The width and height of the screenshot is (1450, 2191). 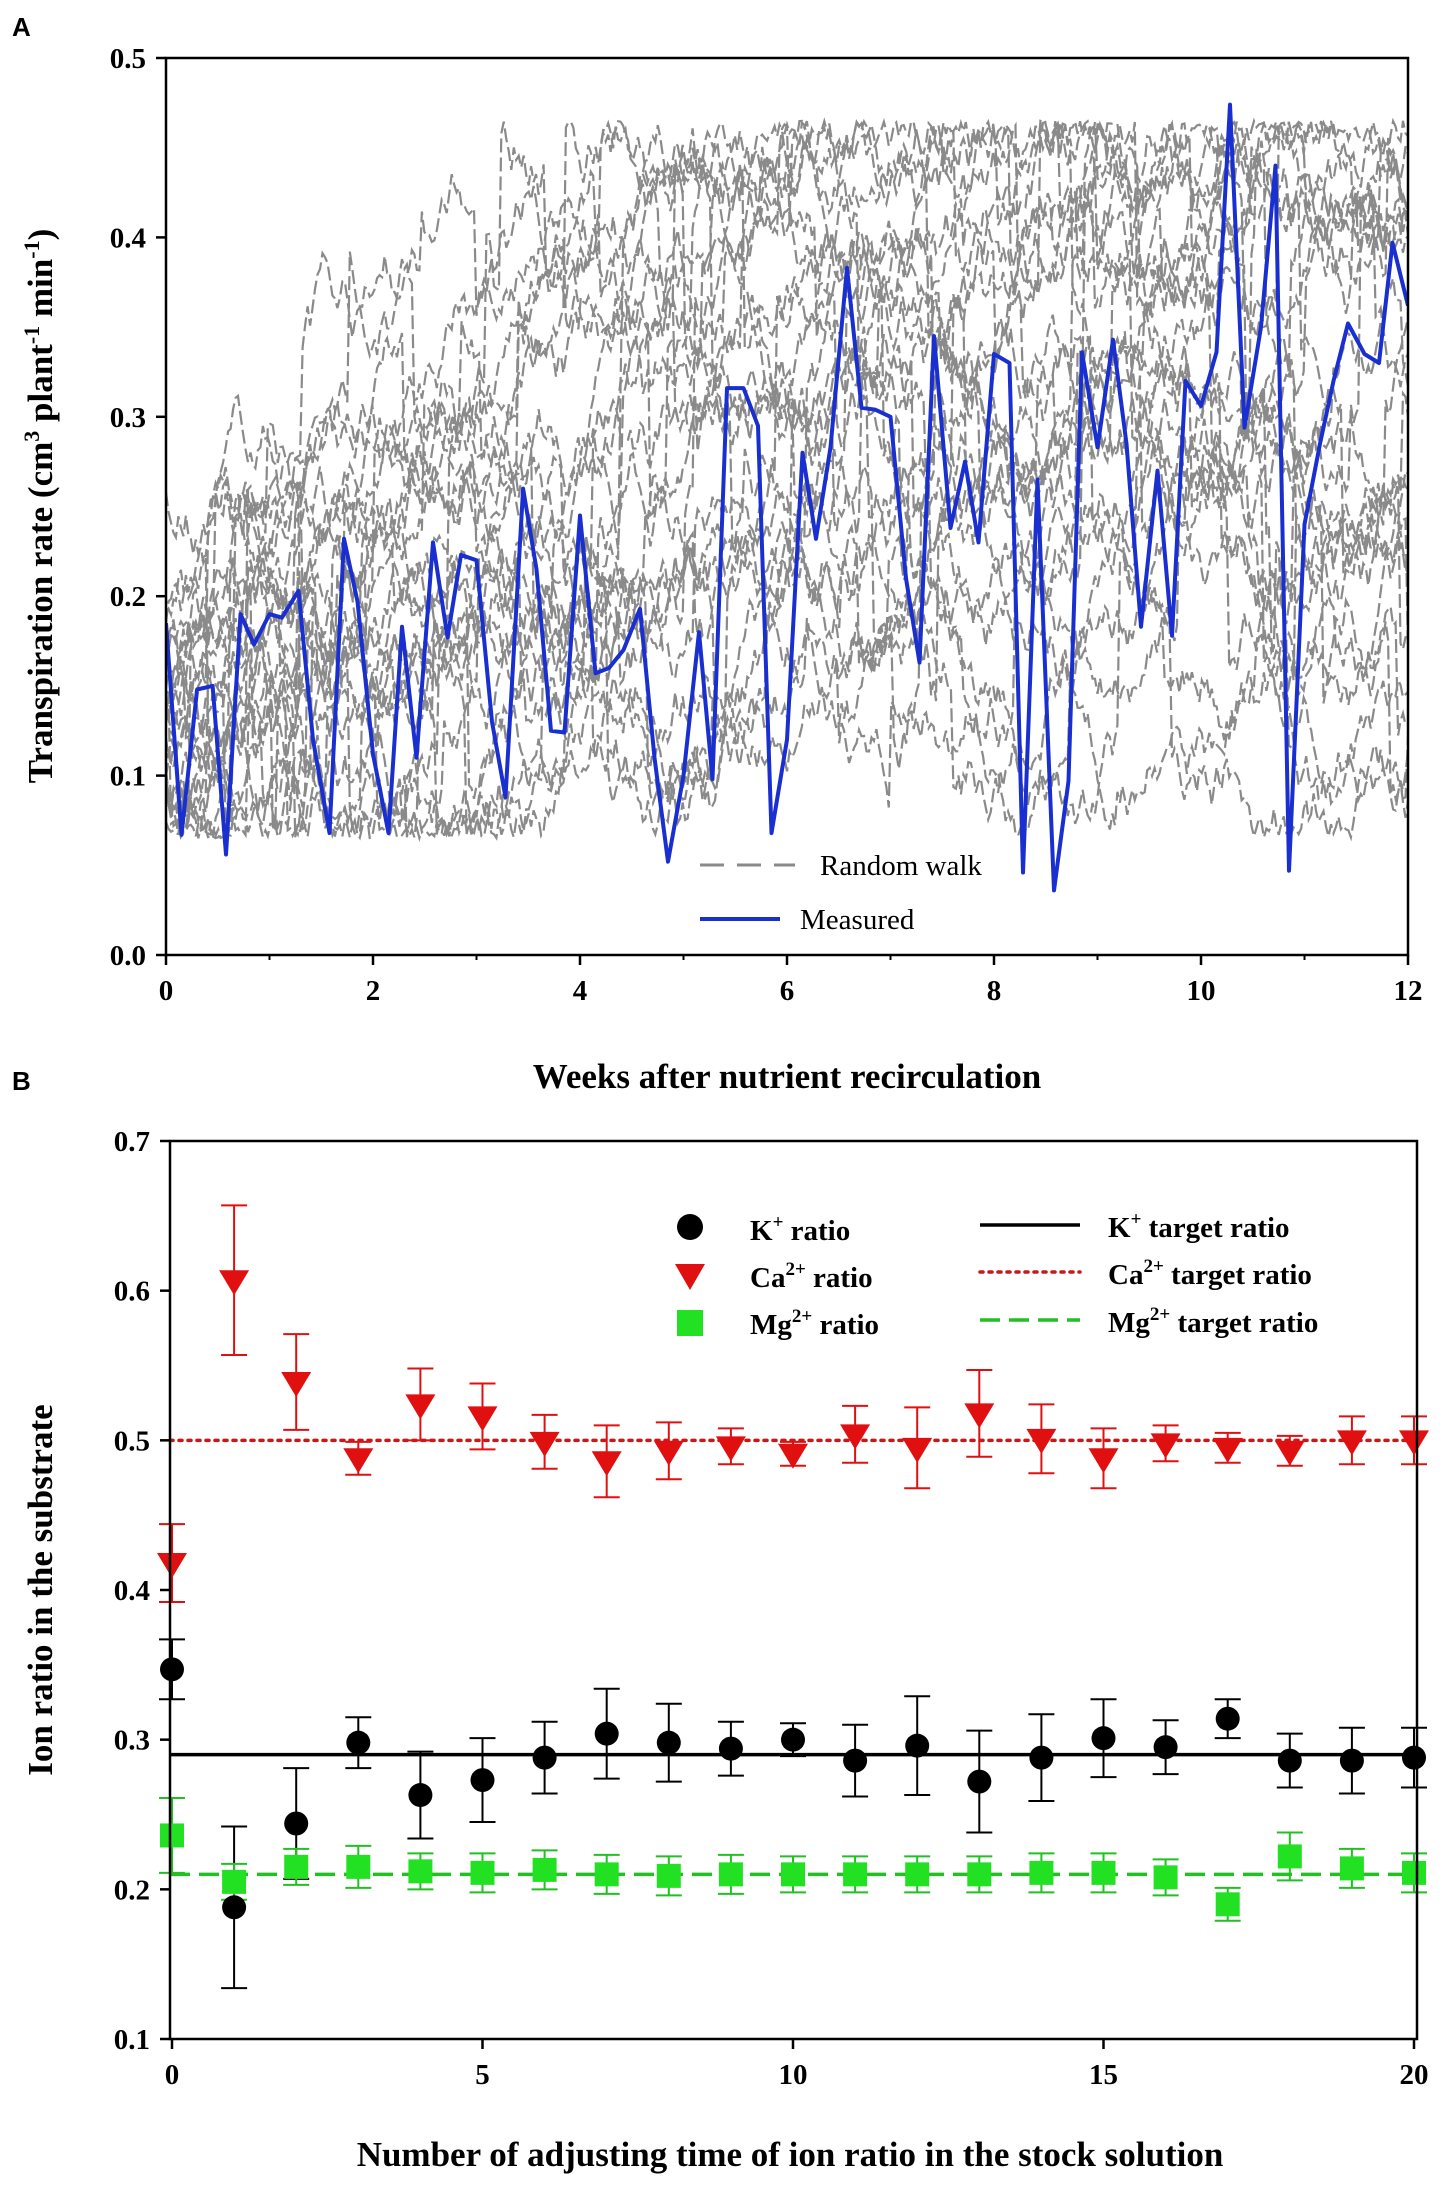 What do you see at coordinates (841, 893) in the screenshot?
I see `legend-a: Random walk Measured` at bounding box center [841, 893].